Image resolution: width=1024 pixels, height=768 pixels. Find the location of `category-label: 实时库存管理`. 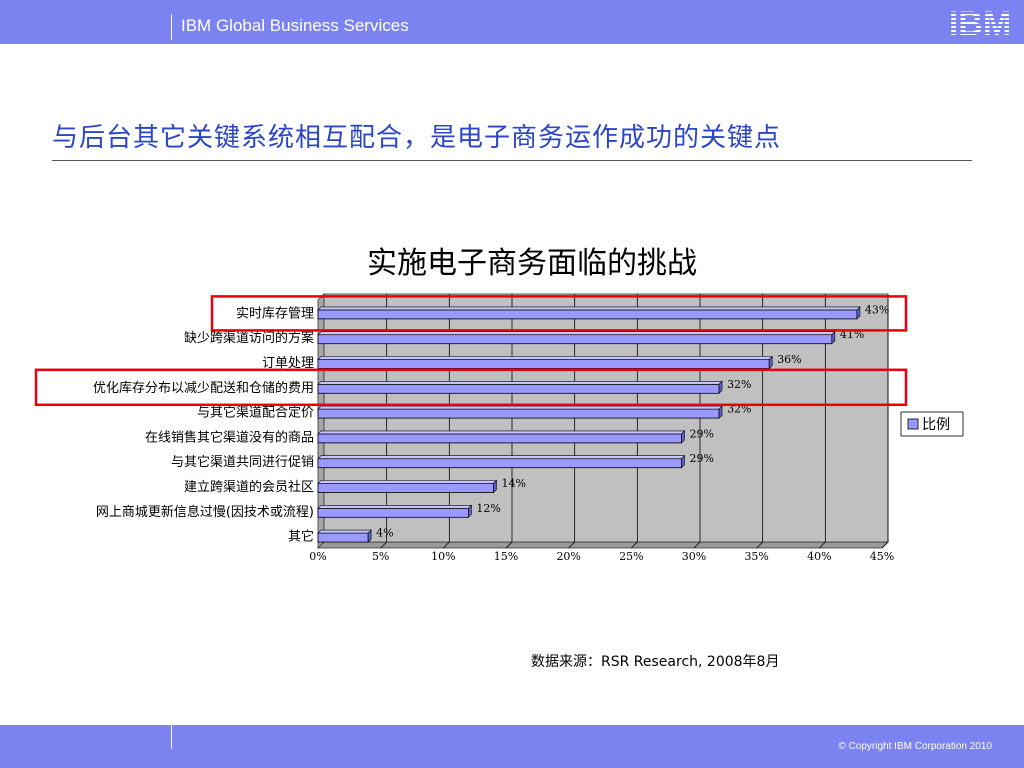

category-label: 实时库存管理 is located at coordinates (275, 313).